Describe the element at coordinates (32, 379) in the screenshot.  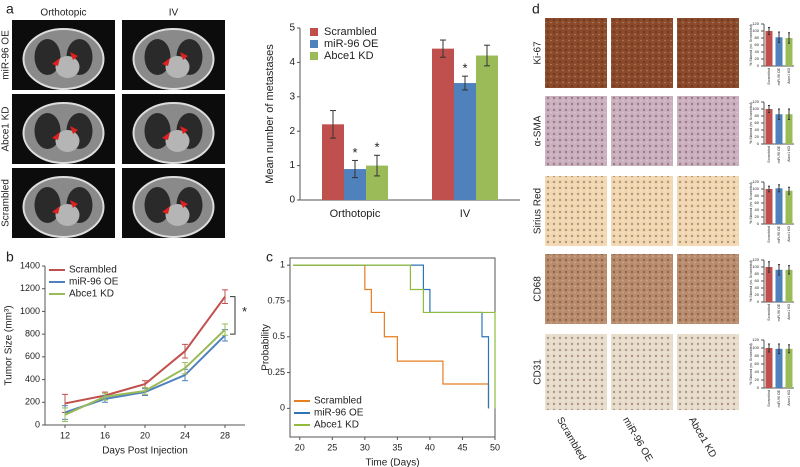
I see `y-tick-label: 400` at that location.